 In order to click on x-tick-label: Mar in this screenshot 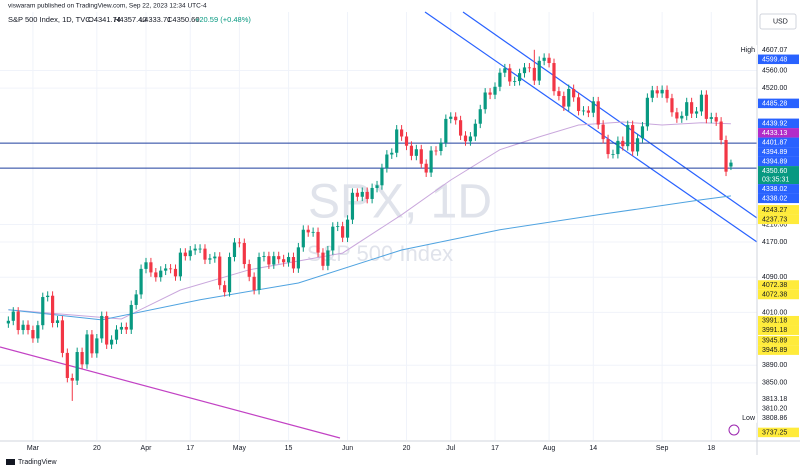, I will do `click(33, 448)`.